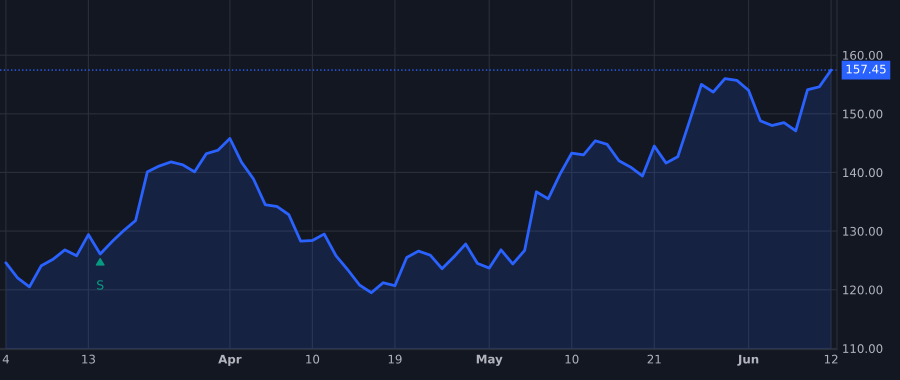 The image size is (900, 380). What do you see at coordinates (654, 359) in the screenshot?
I see `x-tick-label: 21` at bounding box center [654, 359].